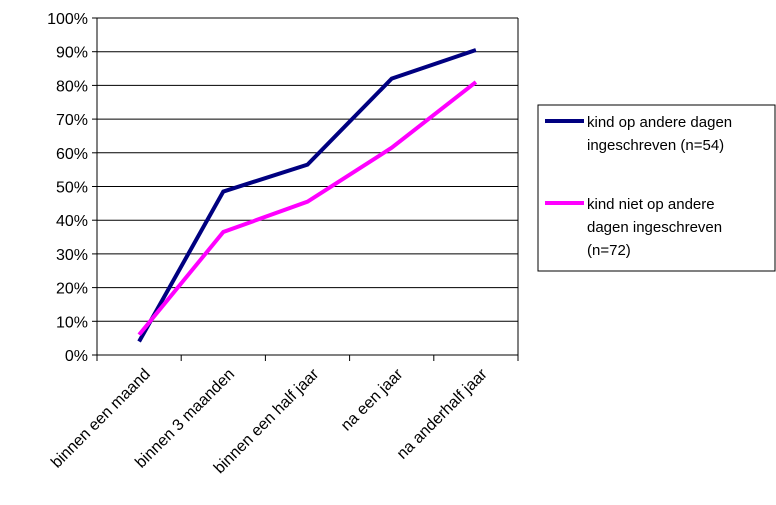 This screenshot has height=505, width=776. What do you see at coordinates (659, 122) in the screenshot?
I see `legend-label-1: kind op andere dagen` at bounding box center [659, 122].